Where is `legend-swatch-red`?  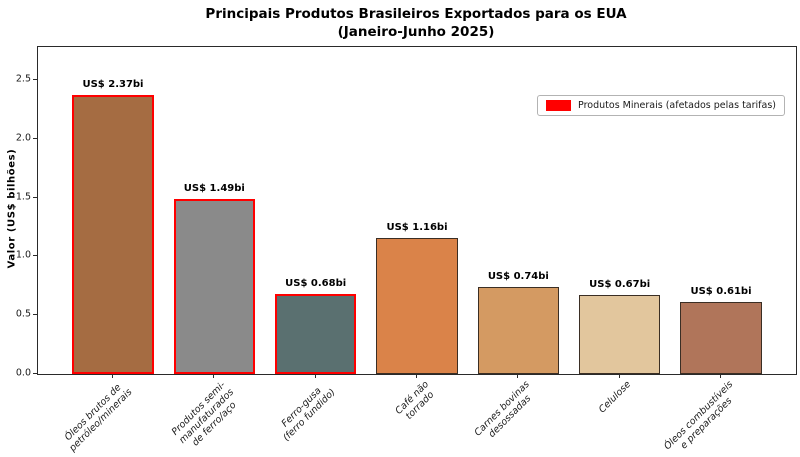 legend-swatch-red is located at coordinates (559, 105).